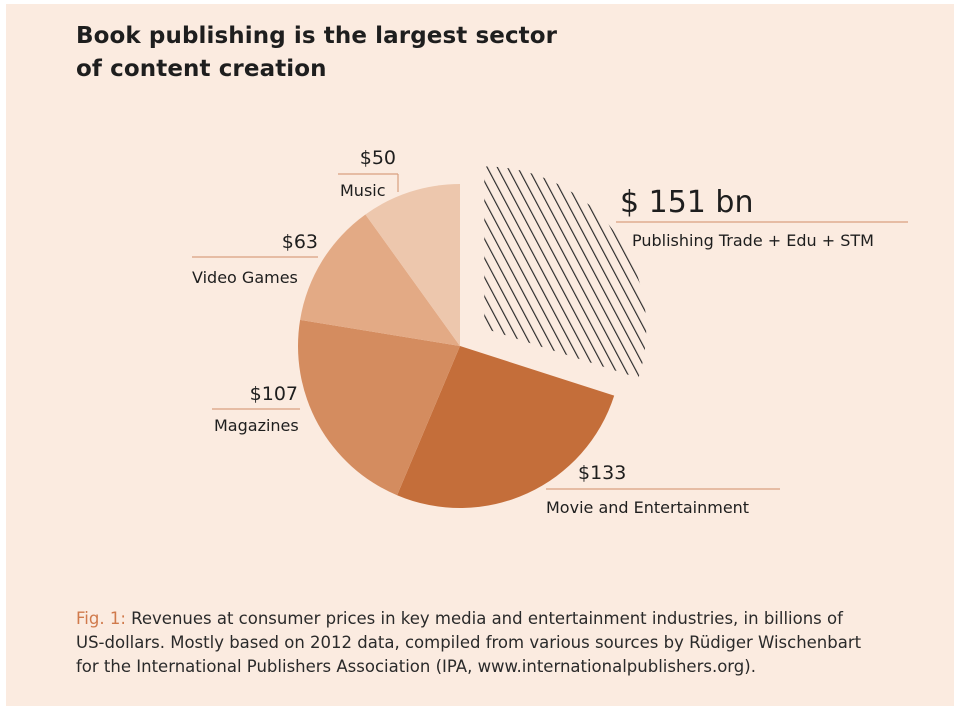 The width and height of the screenshot is (960, 712). I want to click on value-label-publishing-trade-edu-stm: $ 151 bn, so click(686, 202).